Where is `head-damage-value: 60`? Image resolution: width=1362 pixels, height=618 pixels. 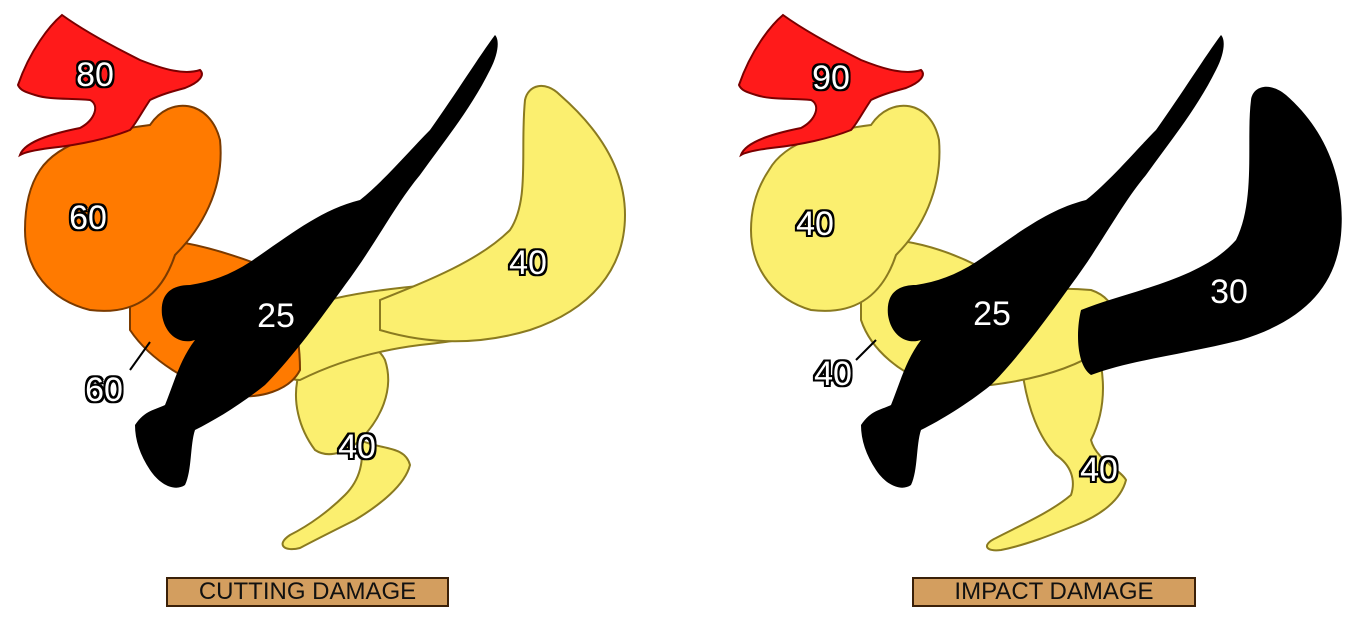 head-damage-value: 60 is located at coordinates (88, 218).